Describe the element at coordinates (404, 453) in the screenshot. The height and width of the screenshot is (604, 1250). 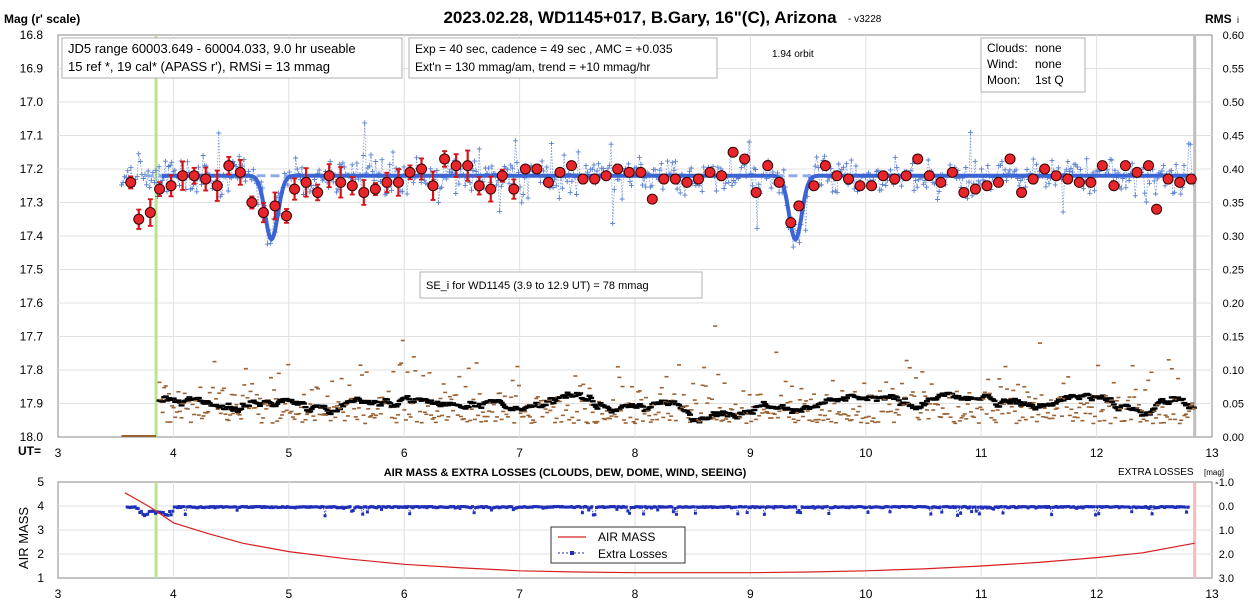
I see `main-x-tick-label: 6` at that location.